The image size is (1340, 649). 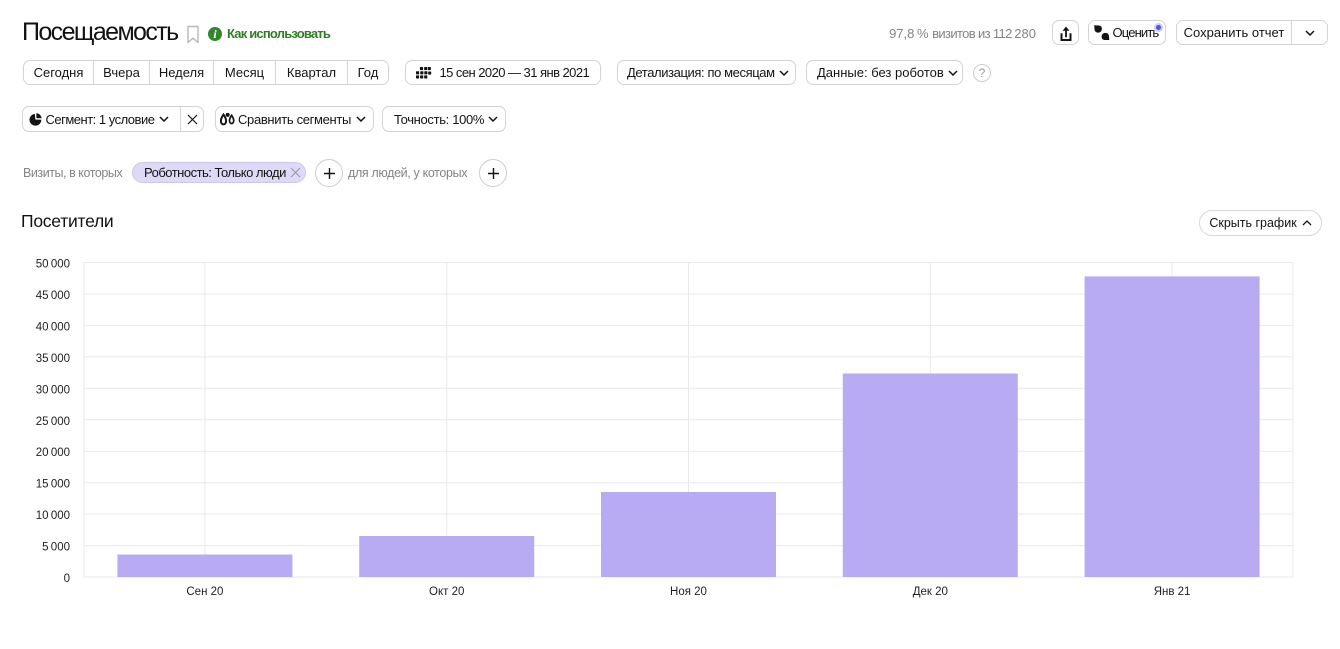 I want to click on svg-text: 30 000, so click(x=53, y=390).